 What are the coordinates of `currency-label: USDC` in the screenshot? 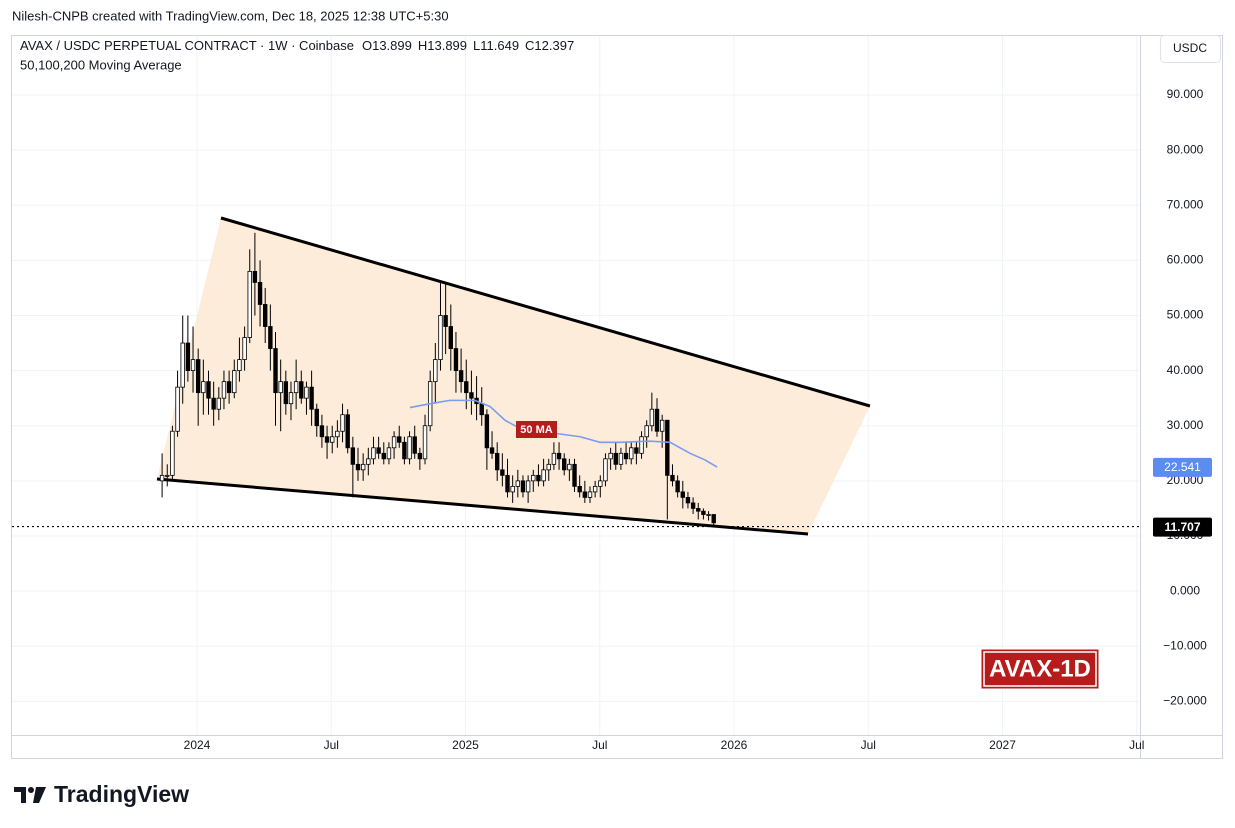 It's located at (1190, 48).